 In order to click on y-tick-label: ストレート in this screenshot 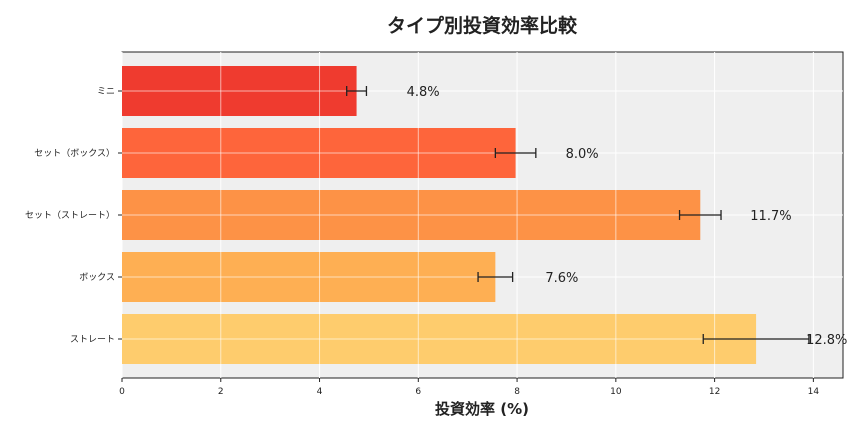, I will do `click(92, 340)`.